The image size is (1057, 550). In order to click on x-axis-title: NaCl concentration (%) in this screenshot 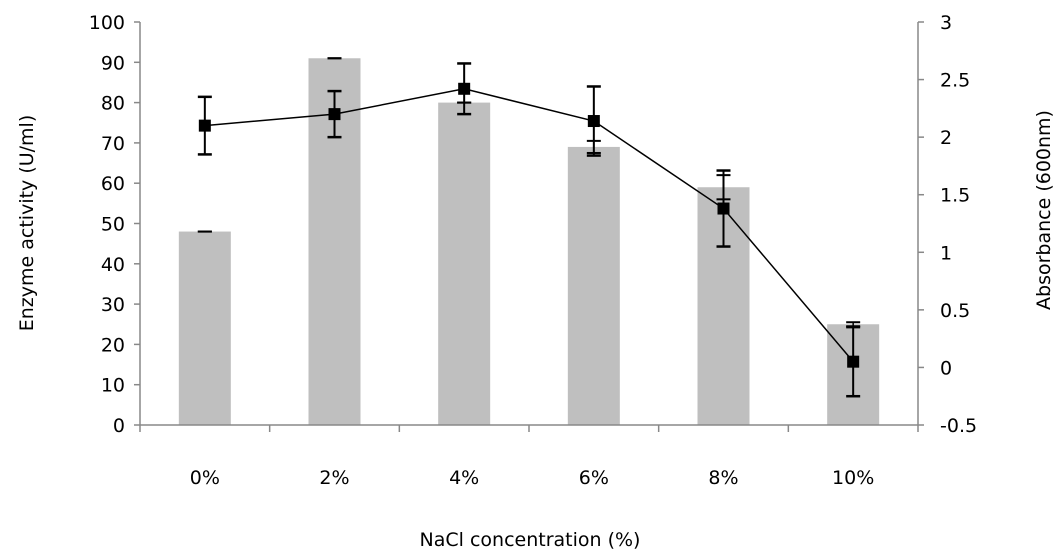, I will do `click(530, 539)`.